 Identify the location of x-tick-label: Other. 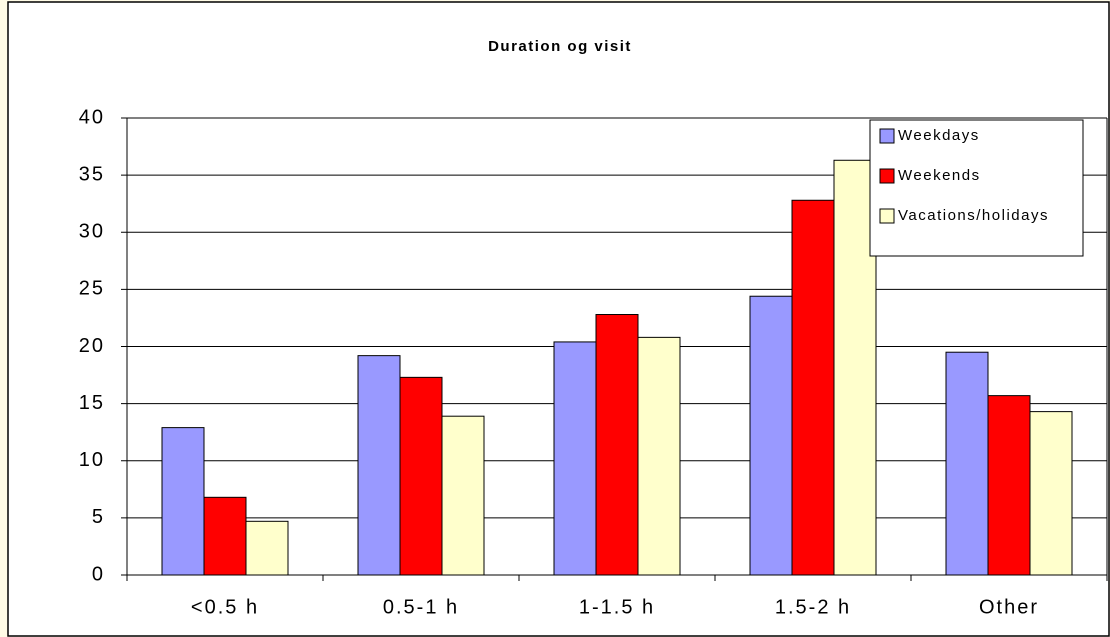
(1009, 607).